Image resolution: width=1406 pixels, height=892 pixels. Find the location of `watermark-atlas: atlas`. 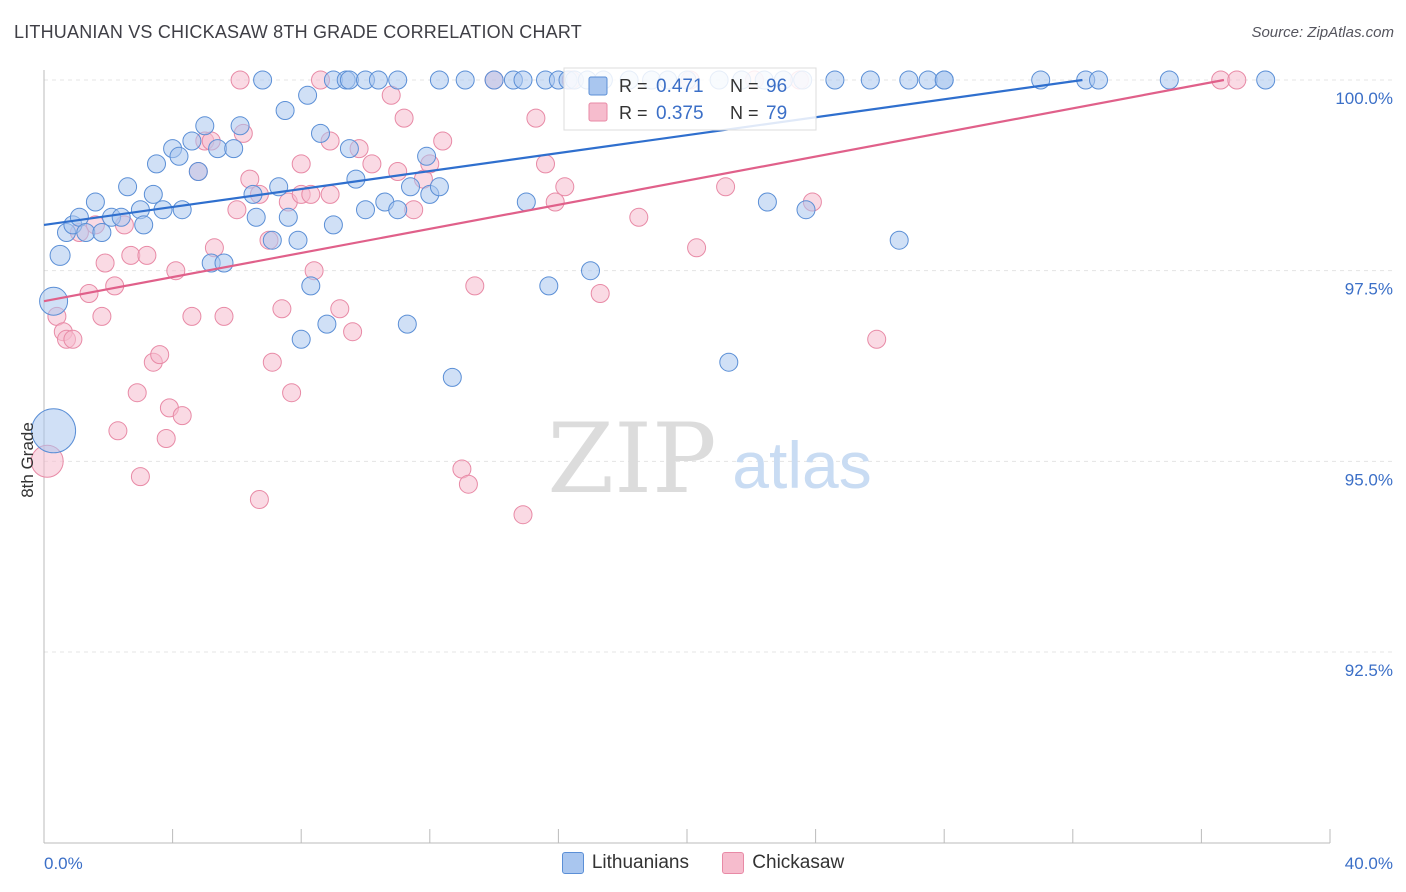

watermark-atlas: atlas is located at coordinates (801, 465).